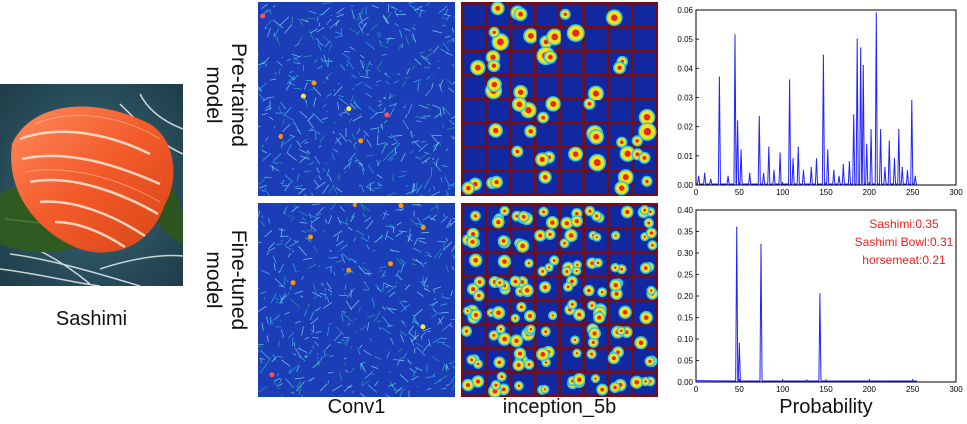  What do you see at coordinates (685, 318) in the screenshot?
I see `y-tick-label: 0.15` at bounding box center [685, 318].